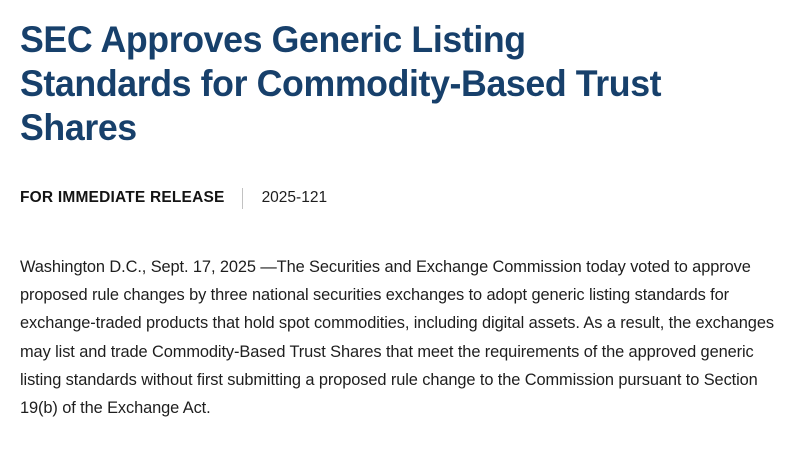 This screenshot has width=810, height=460. I want to click on release-meta-row: FOR IMMEDIATE RELEASE 2025-121, so click(403, 198).